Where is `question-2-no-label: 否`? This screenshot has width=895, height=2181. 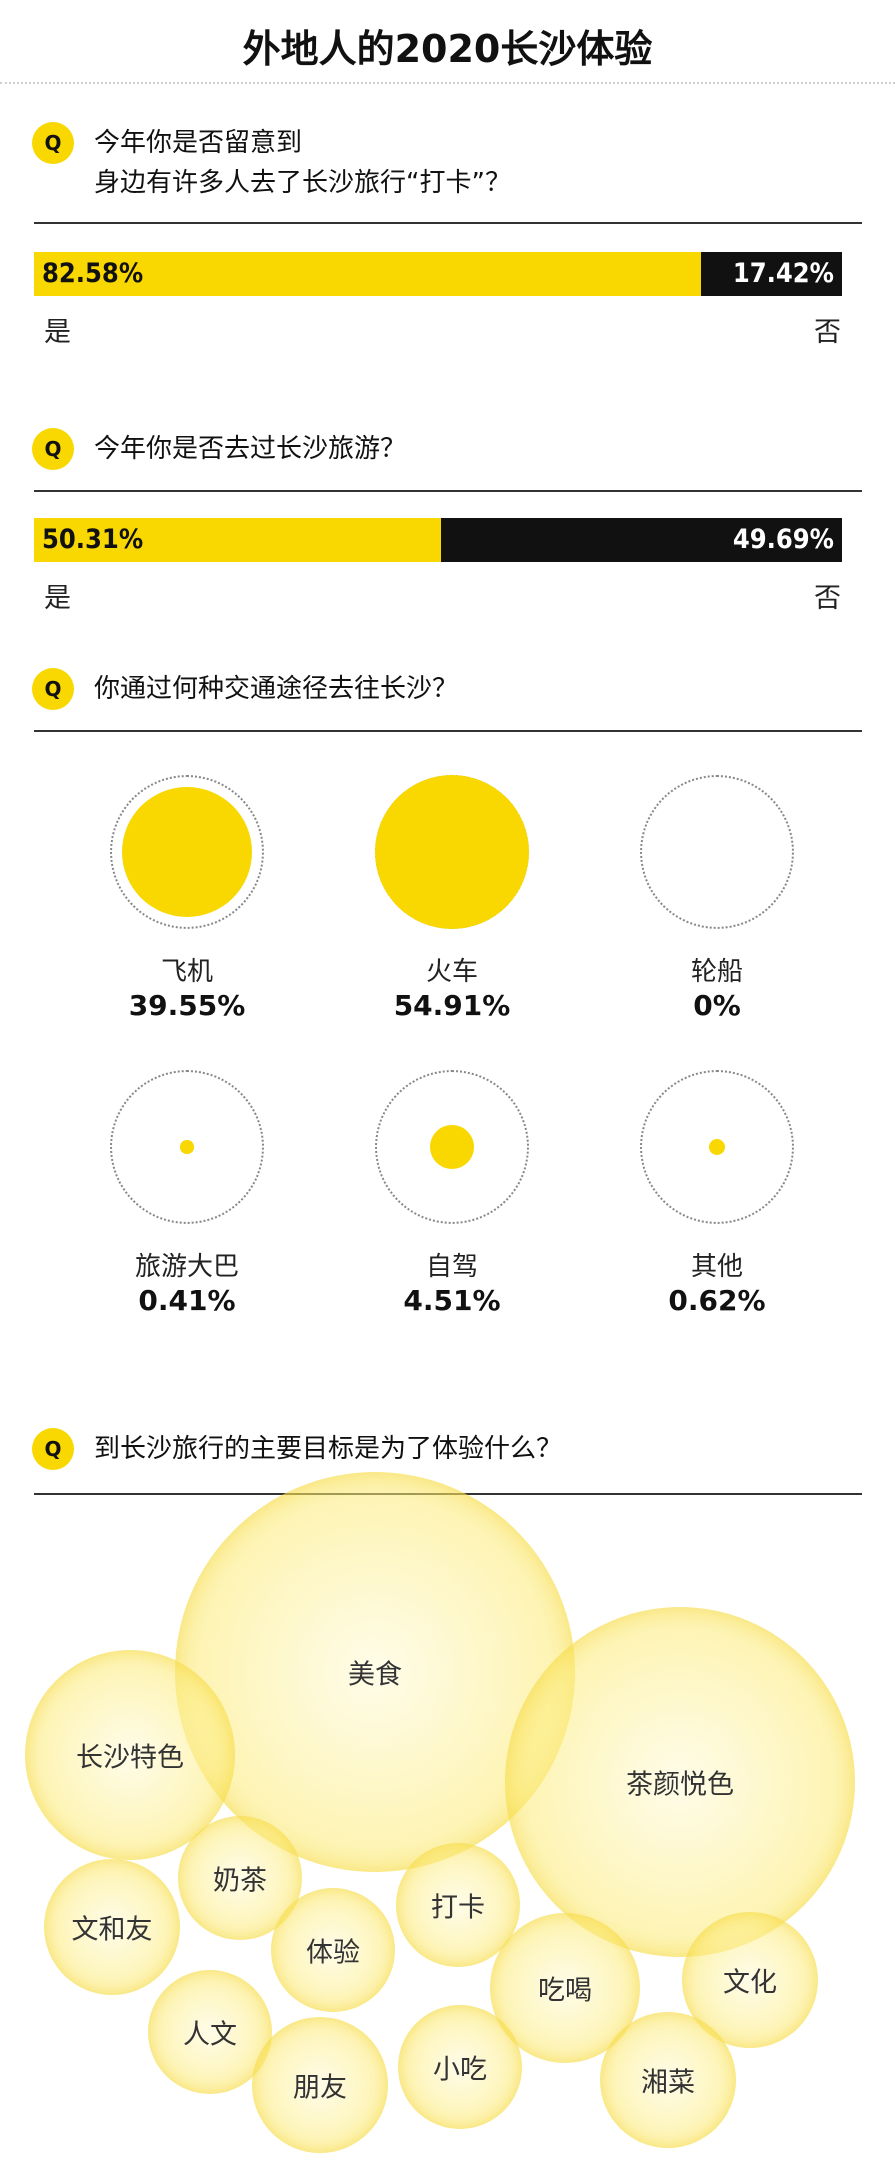
question-2-no-label: 否 is located at coordinates (827, 598).